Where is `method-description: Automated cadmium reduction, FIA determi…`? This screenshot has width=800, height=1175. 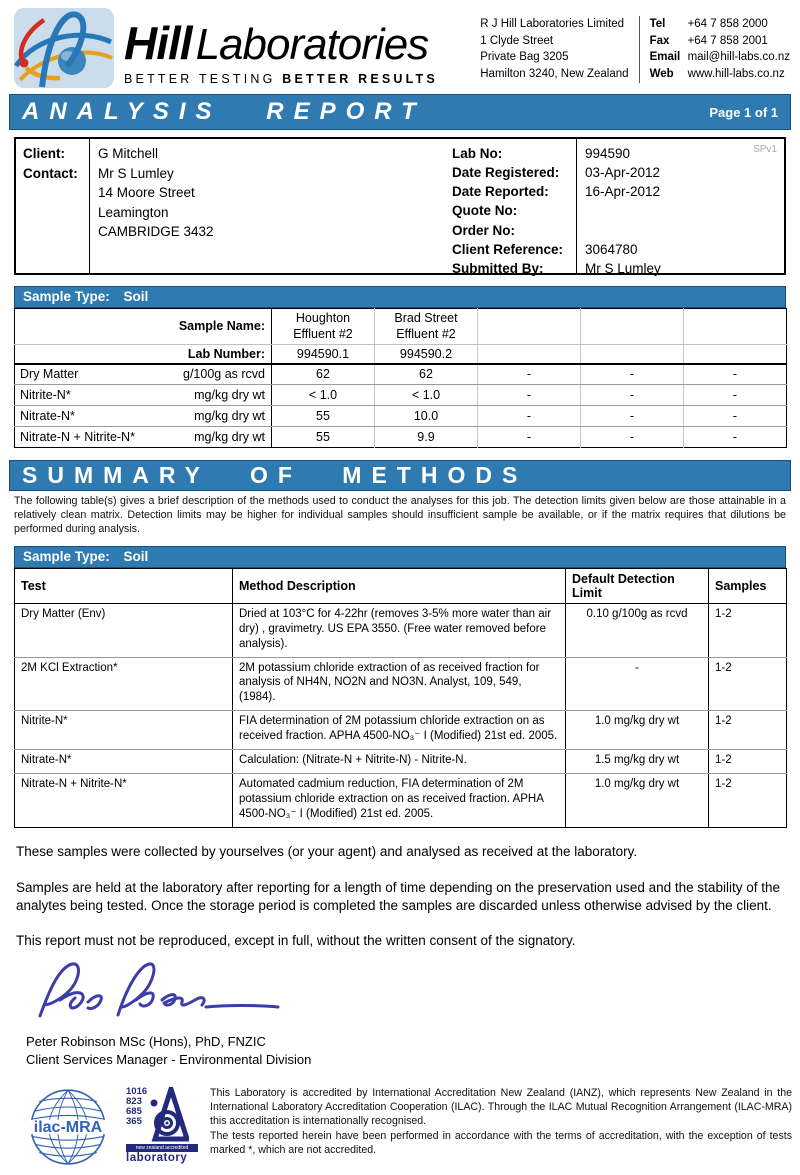
method-description: Automated cadmium reduction, FIA determi… is located at coordinates (399, 800).